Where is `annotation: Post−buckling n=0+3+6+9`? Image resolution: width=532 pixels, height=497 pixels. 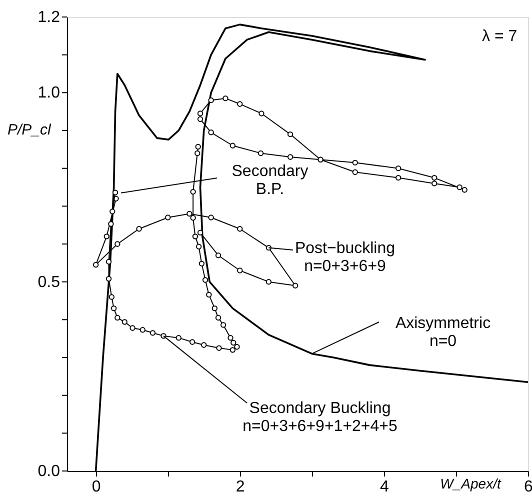 annotation: Post−buckling n=0+3+6+9 is located at coordinates (345, 257).